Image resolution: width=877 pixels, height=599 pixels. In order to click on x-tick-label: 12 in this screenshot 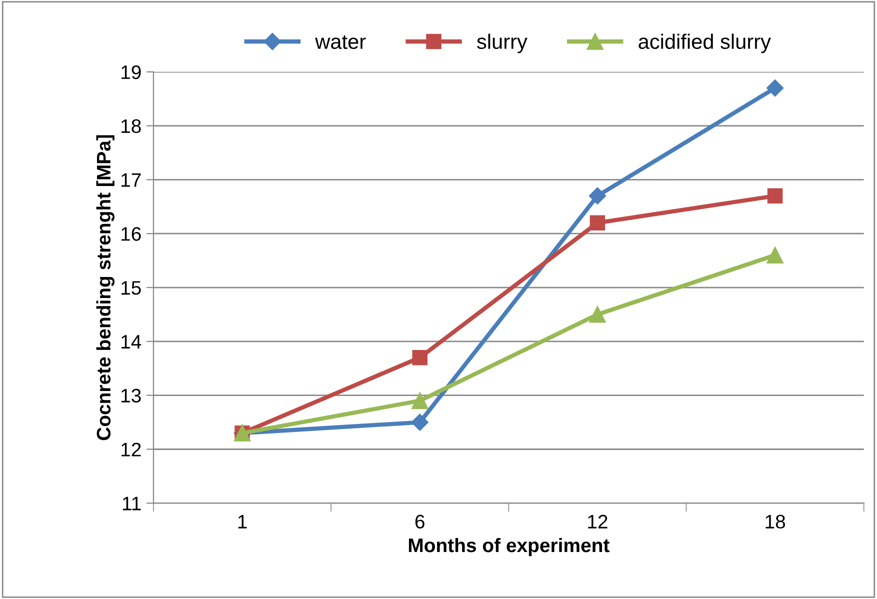, I will do `click(598, 521)`.